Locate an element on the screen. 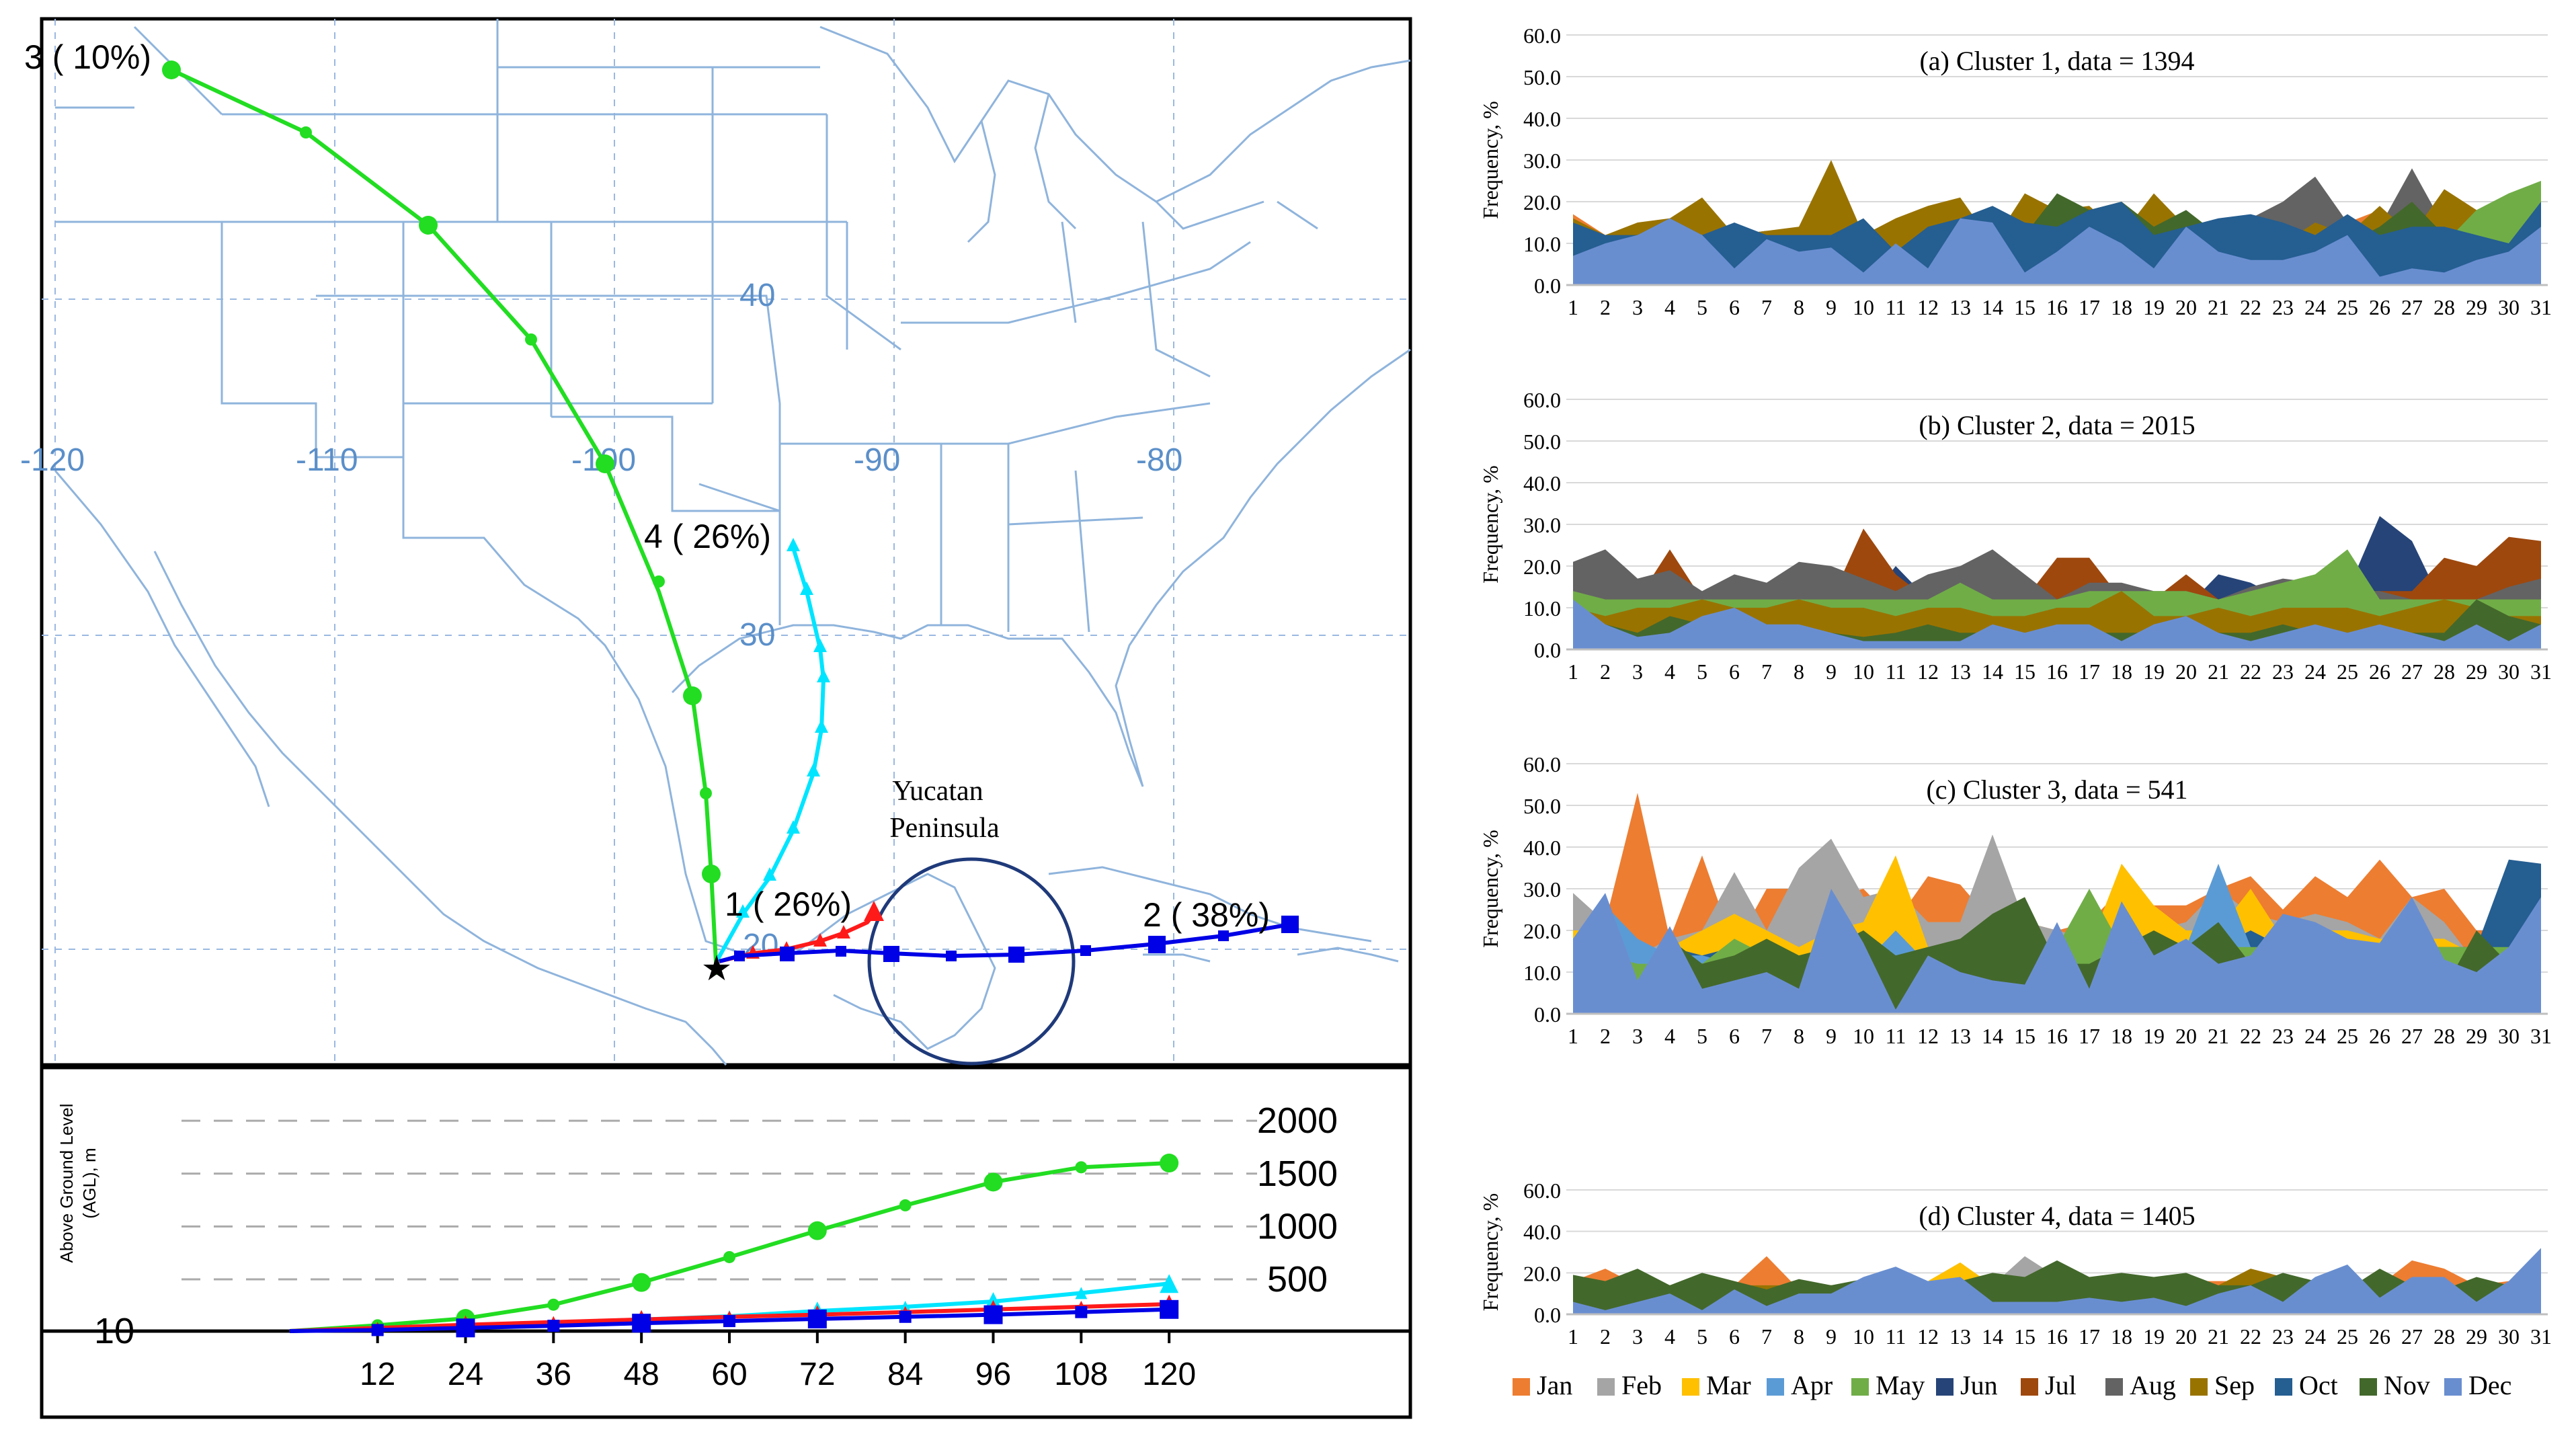 This screenshot has width=2576, height=1440. height-ylabel: (AGL), m is located at coordinates (89, 1183).